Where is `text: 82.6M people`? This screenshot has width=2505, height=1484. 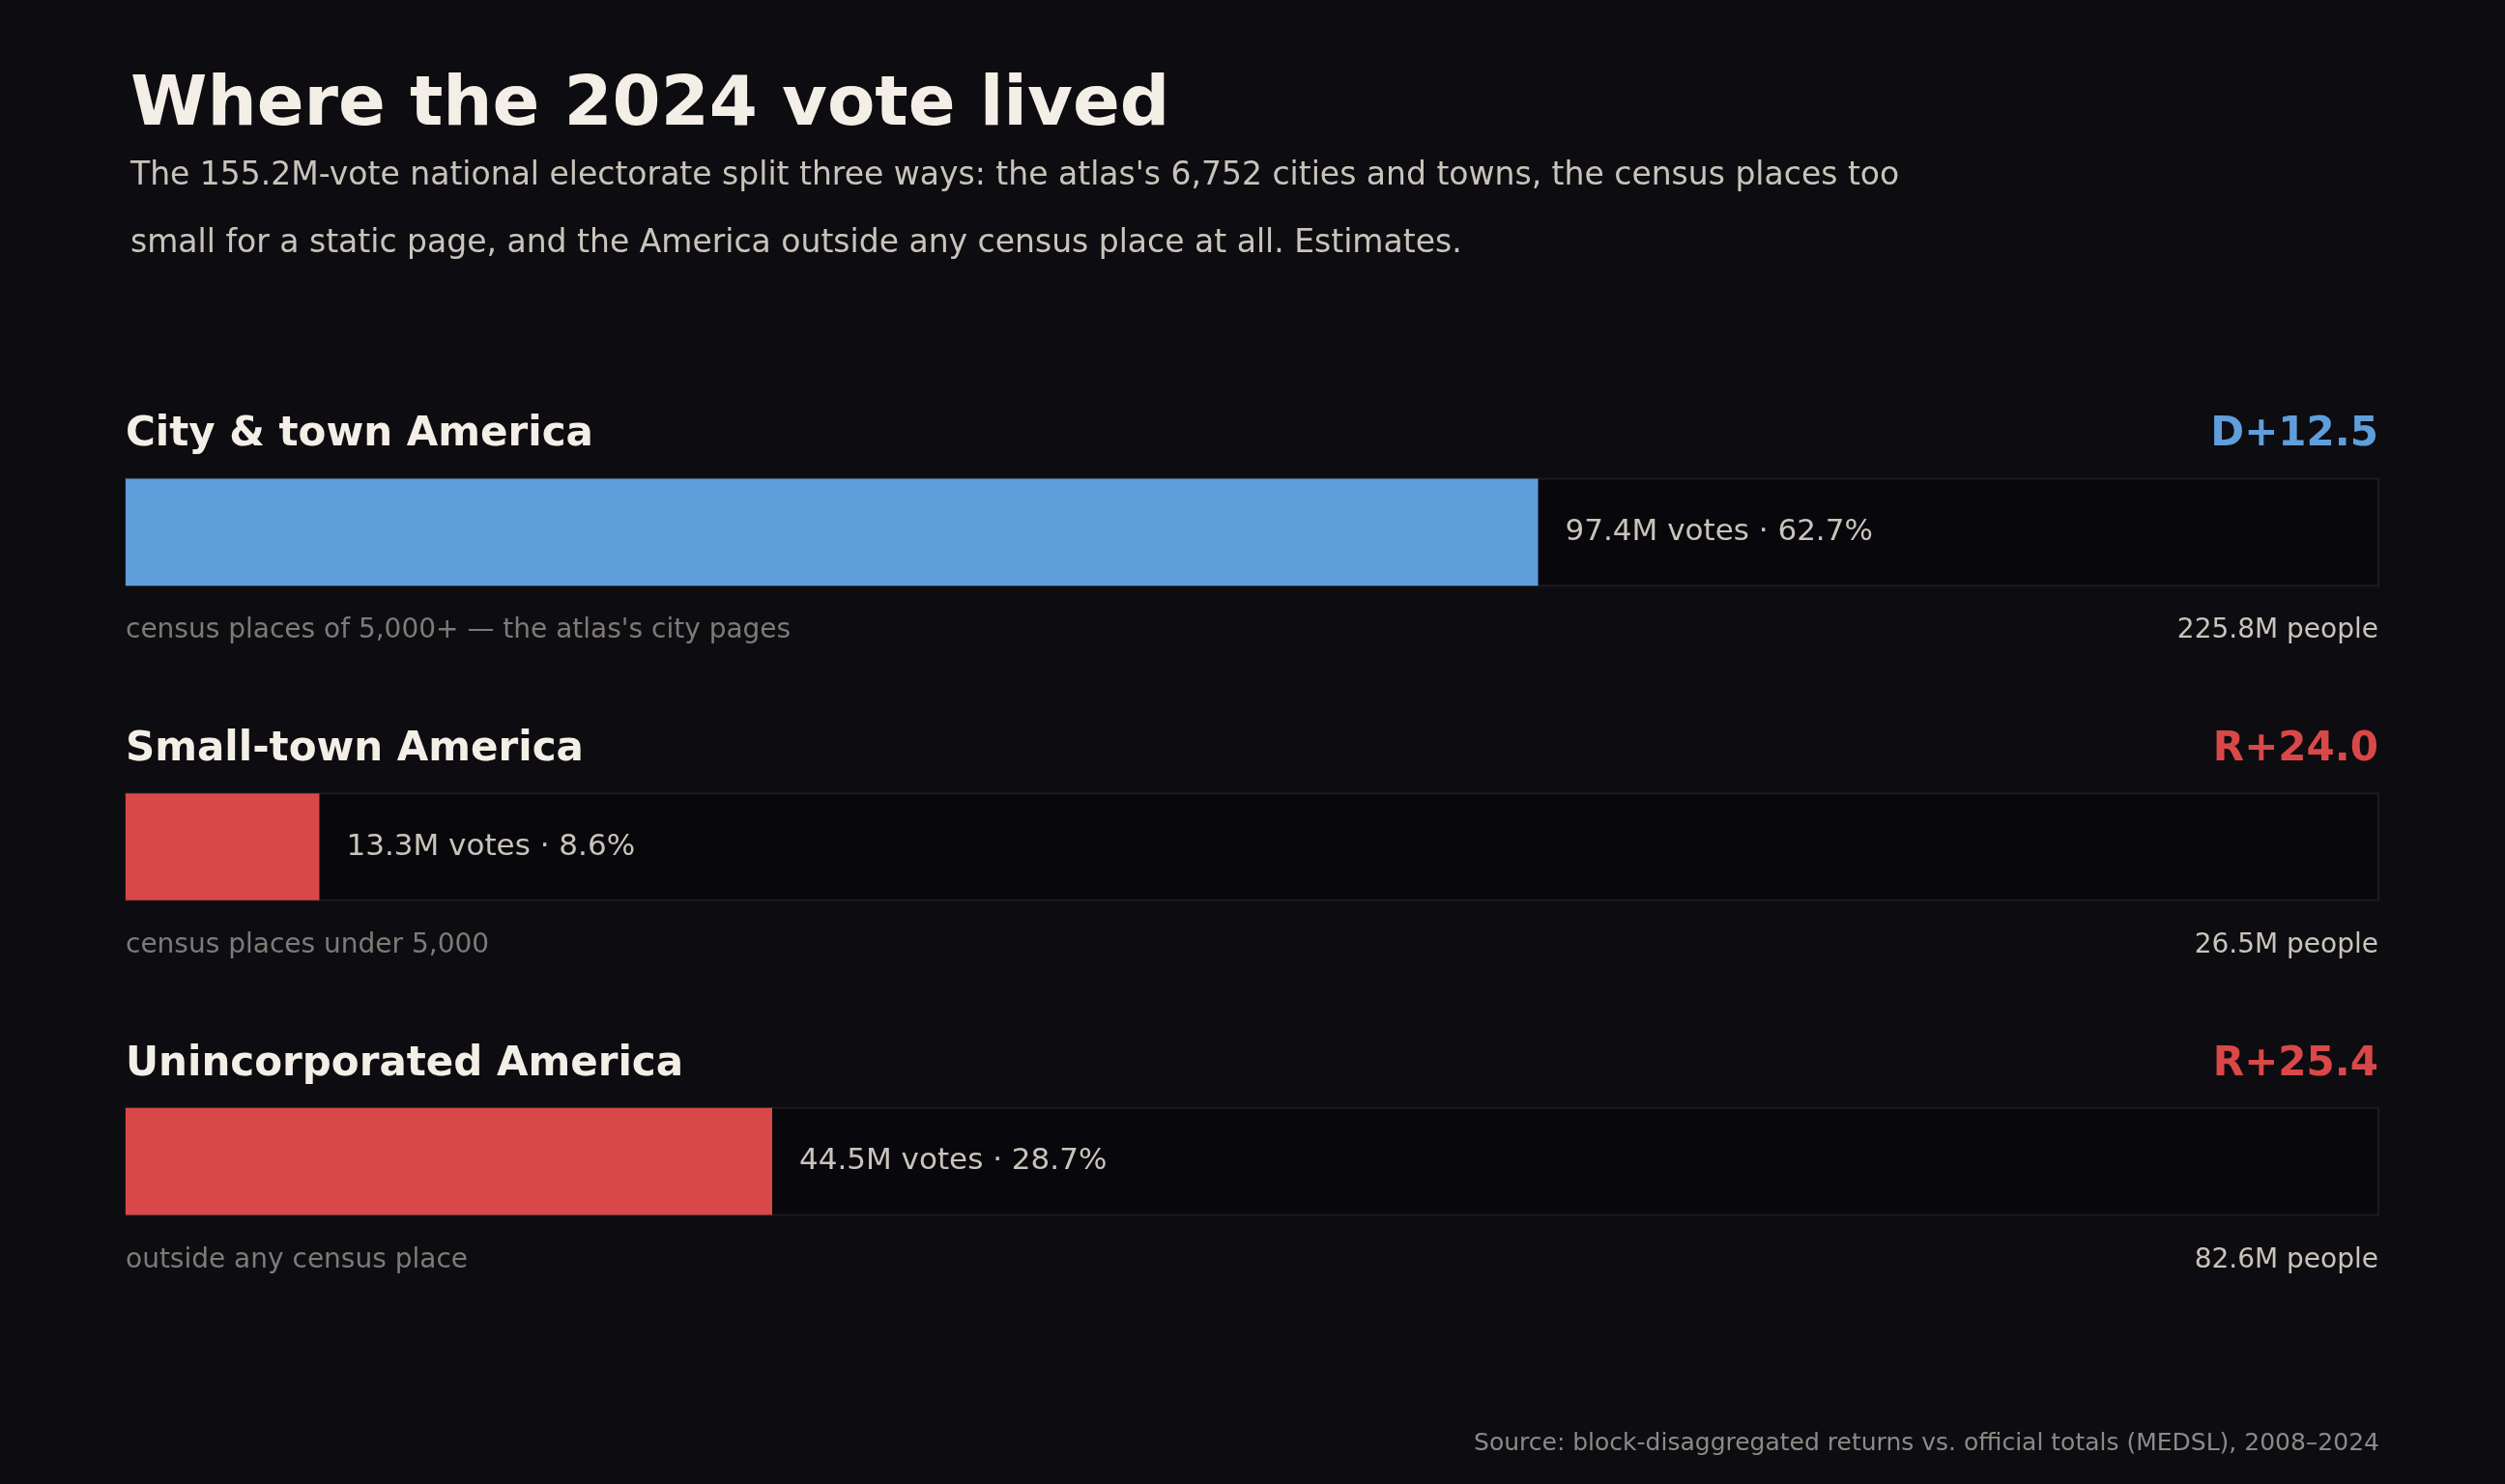 text: 82.6M people is located at coordinates (2286, 1257).